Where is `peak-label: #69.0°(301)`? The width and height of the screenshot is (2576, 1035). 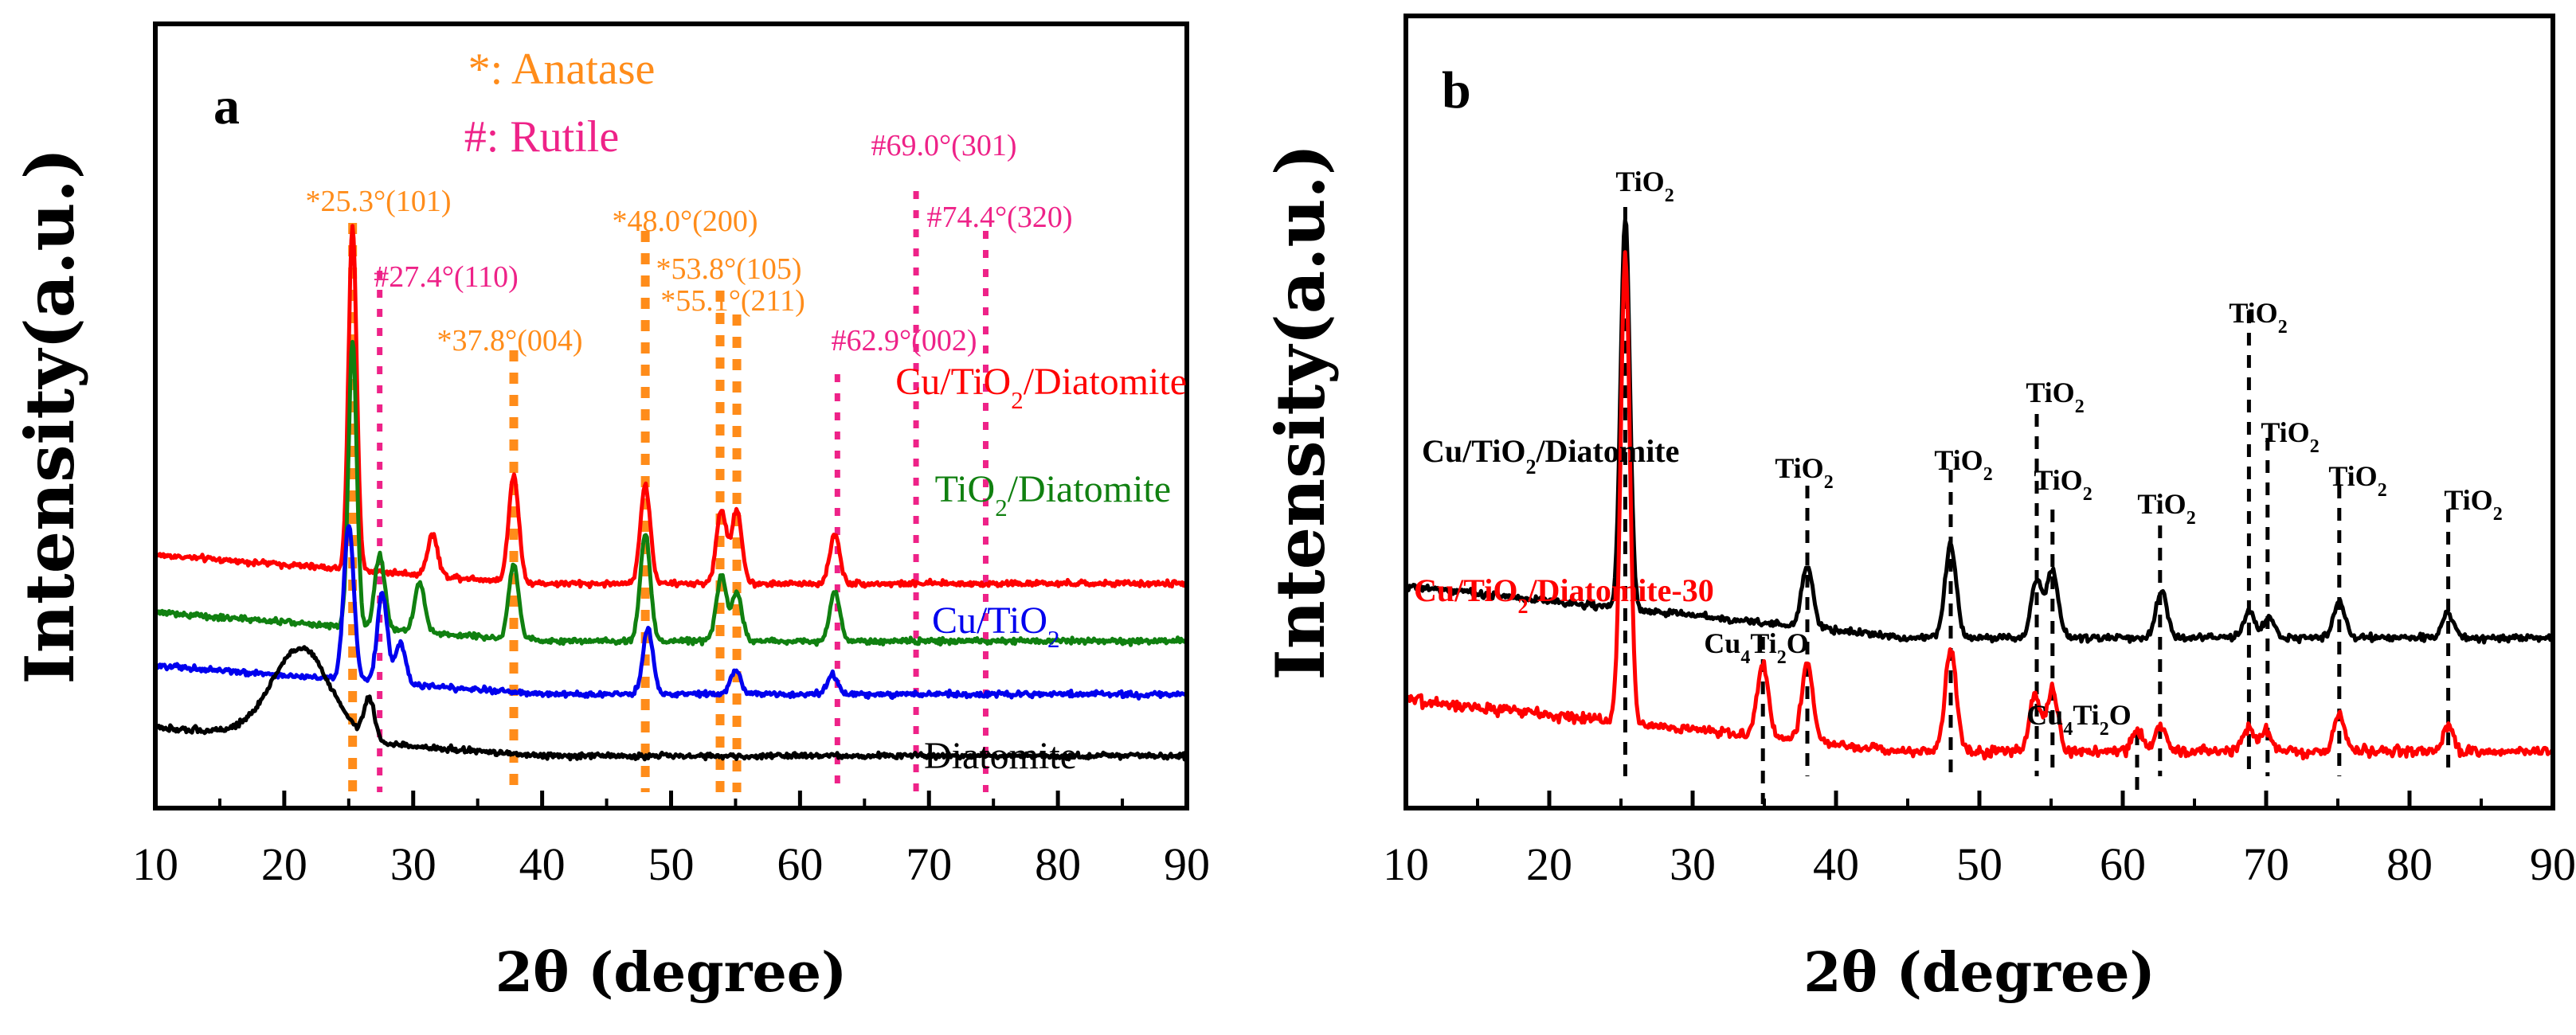
peak-label: #69.0°(301) is located at coordinates (943, 145).